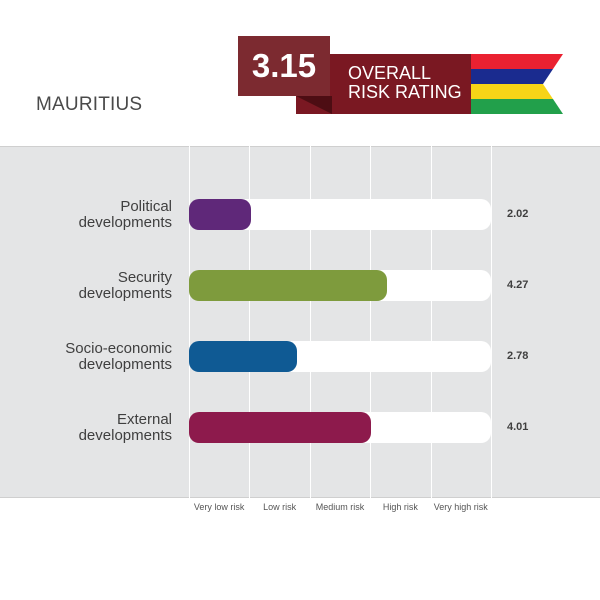 The height and width of the screenshot is (600, 600). Describe the element at coordinates (118, 348) in the screenshot. I see `category-label-line: Socio-economic` at that location.